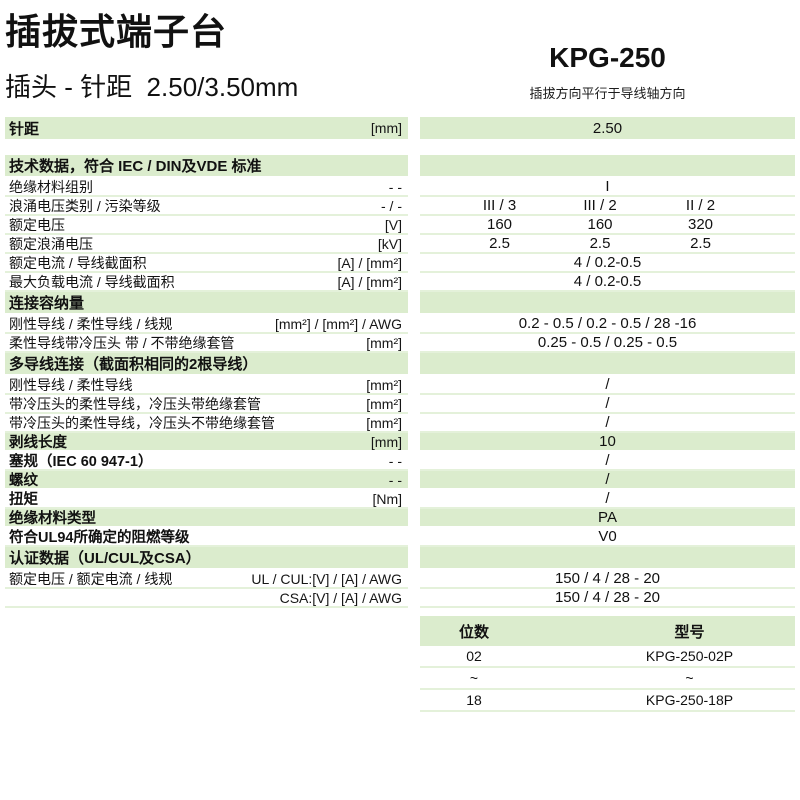  I want to click on row-value: 2.50, so click(607, 128).